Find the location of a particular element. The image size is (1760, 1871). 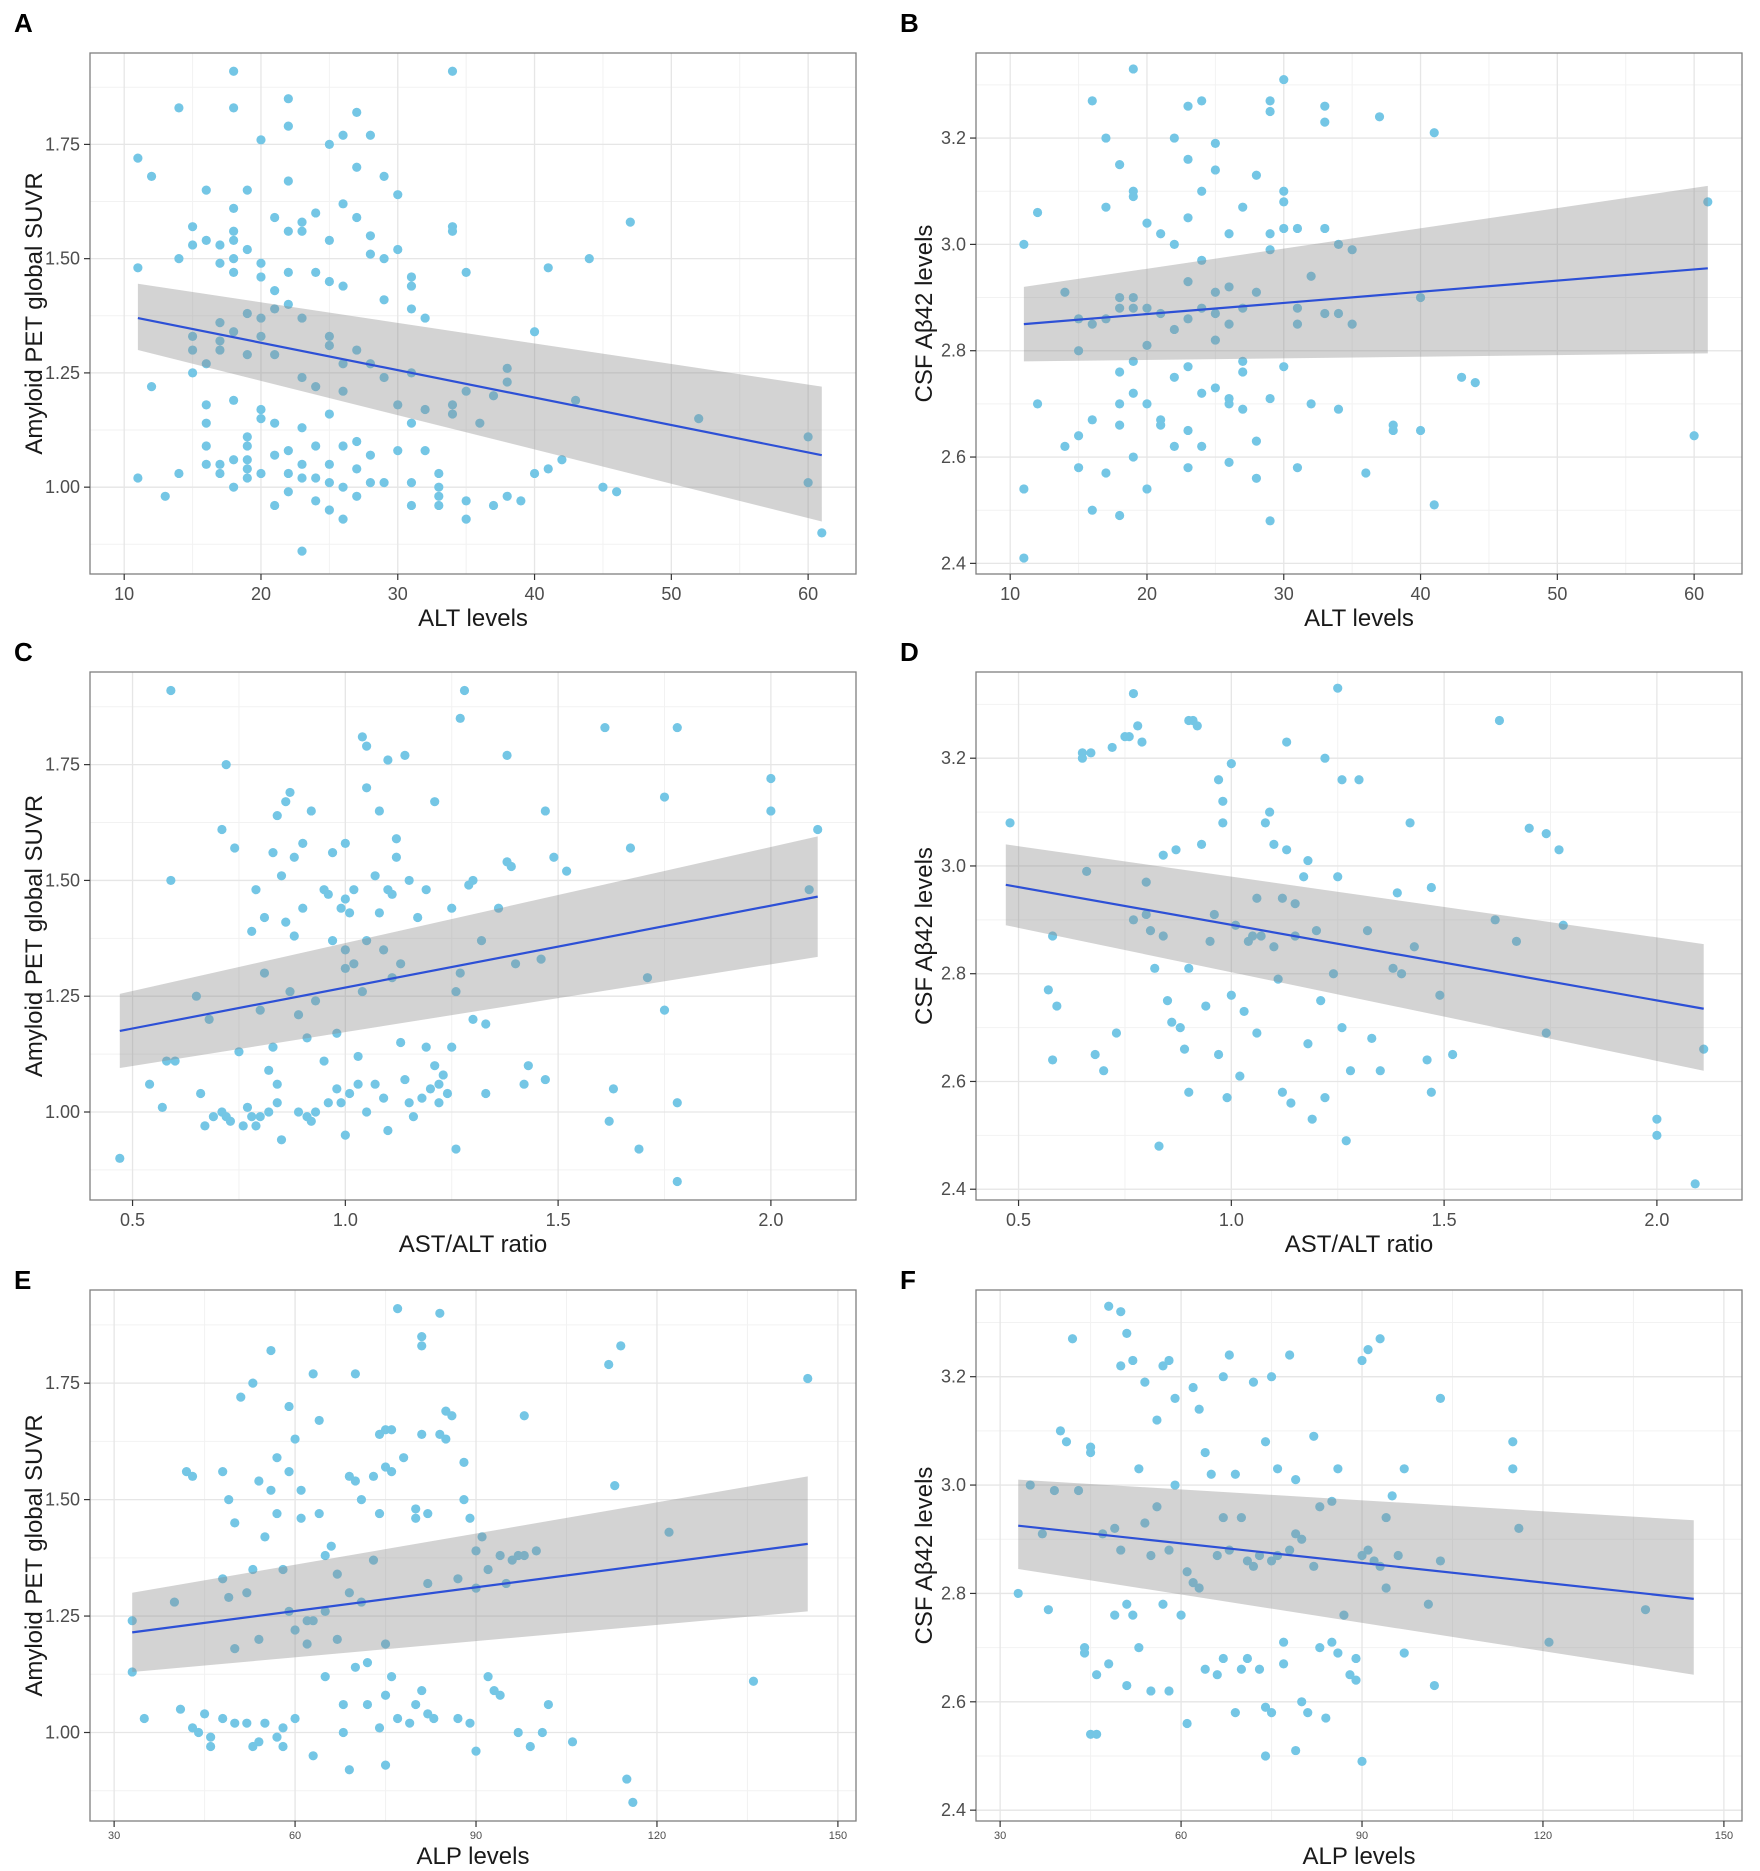

panel-label: A is located at coordinates (23, 23).